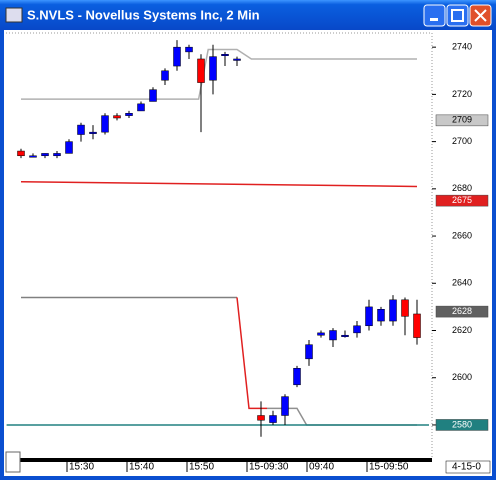 This screenshot has height=480, width=496. Describe the element at coordinates (480, 15) in the screenshot. I see `close-icon` at that location.